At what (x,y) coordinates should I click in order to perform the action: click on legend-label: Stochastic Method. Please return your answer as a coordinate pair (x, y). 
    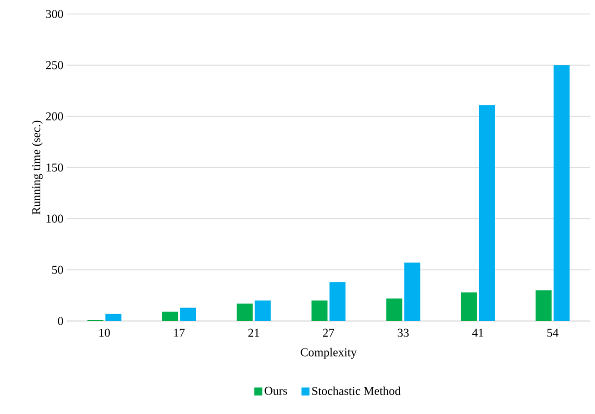
    Looking at the image, I should click on (356, 390).